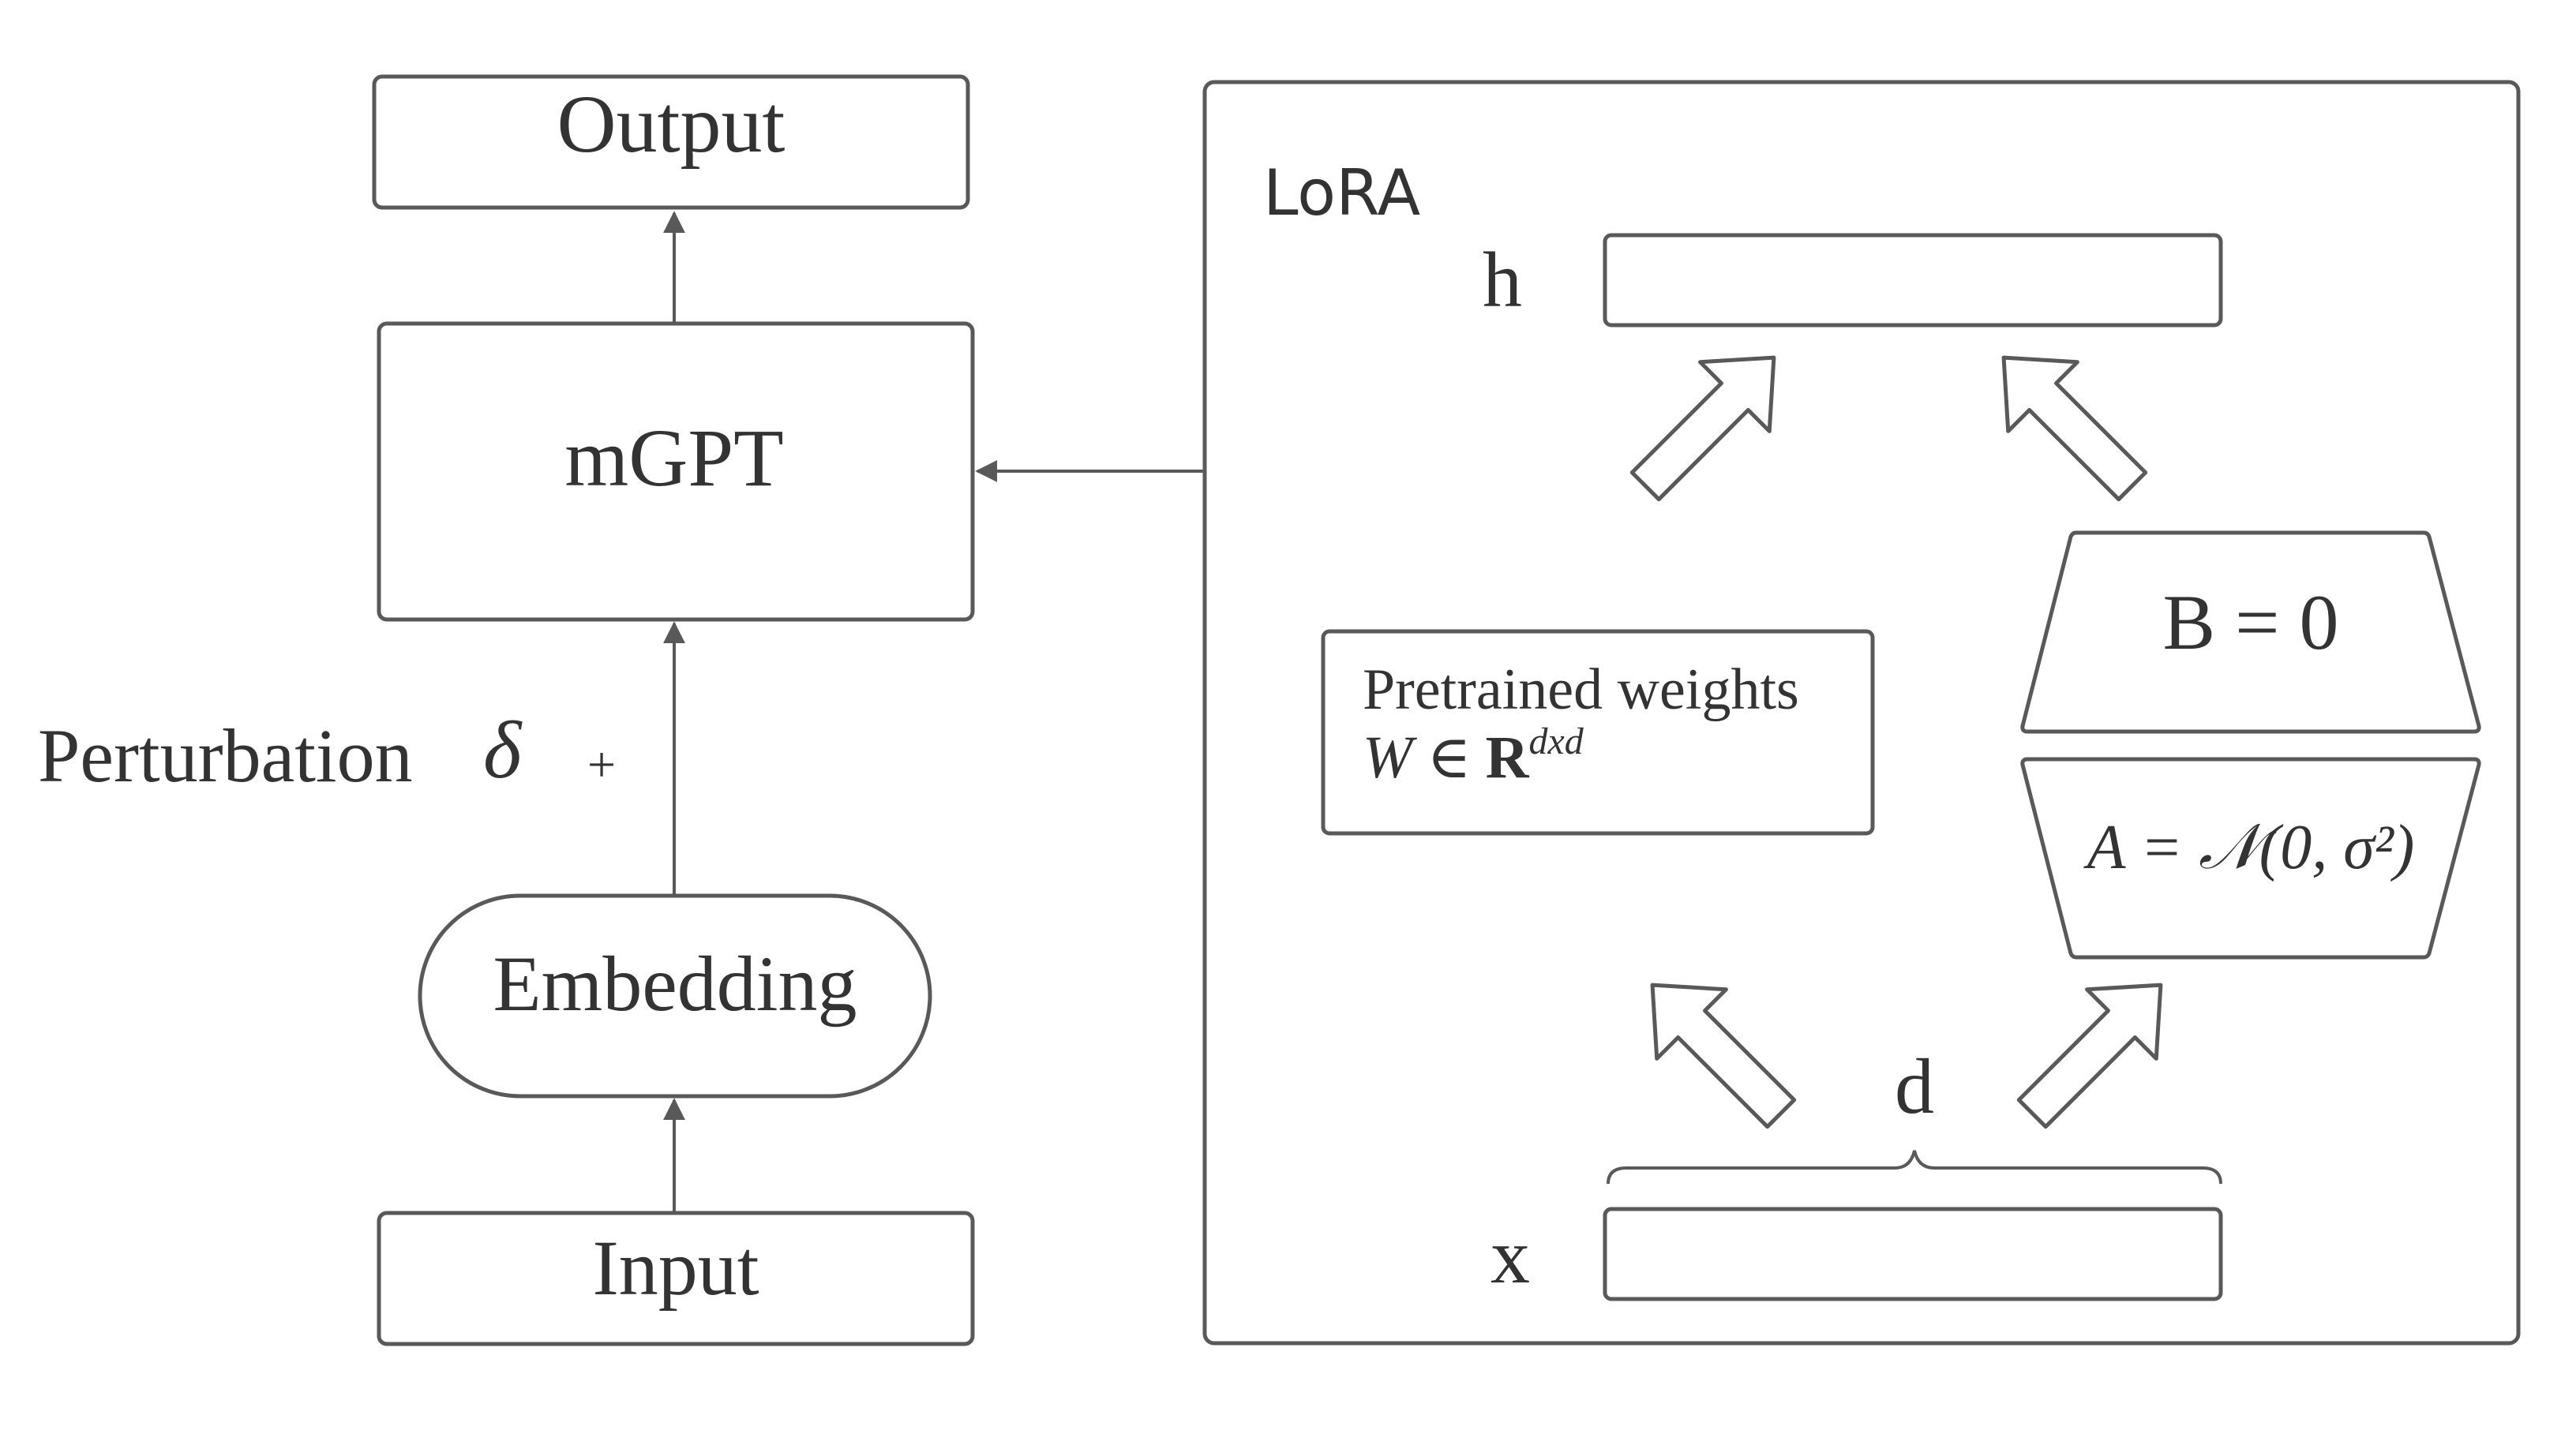  I want to click on a-matrix-trapezoid, so click(2250, 859).